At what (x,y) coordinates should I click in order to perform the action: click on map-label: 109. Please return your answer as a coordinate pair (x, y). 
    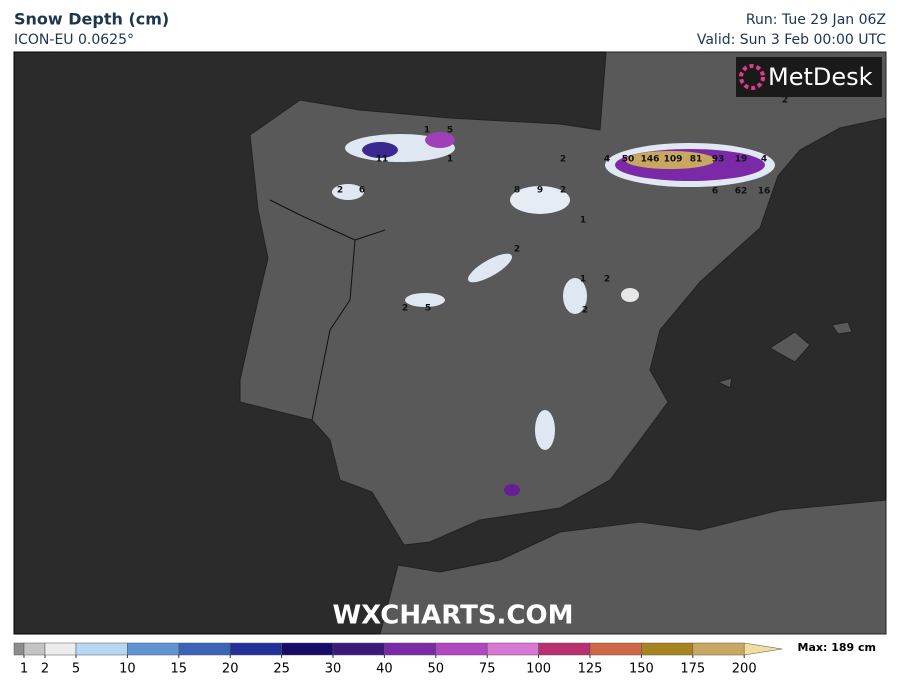
    Looking at the image, I should click on (673, 160).